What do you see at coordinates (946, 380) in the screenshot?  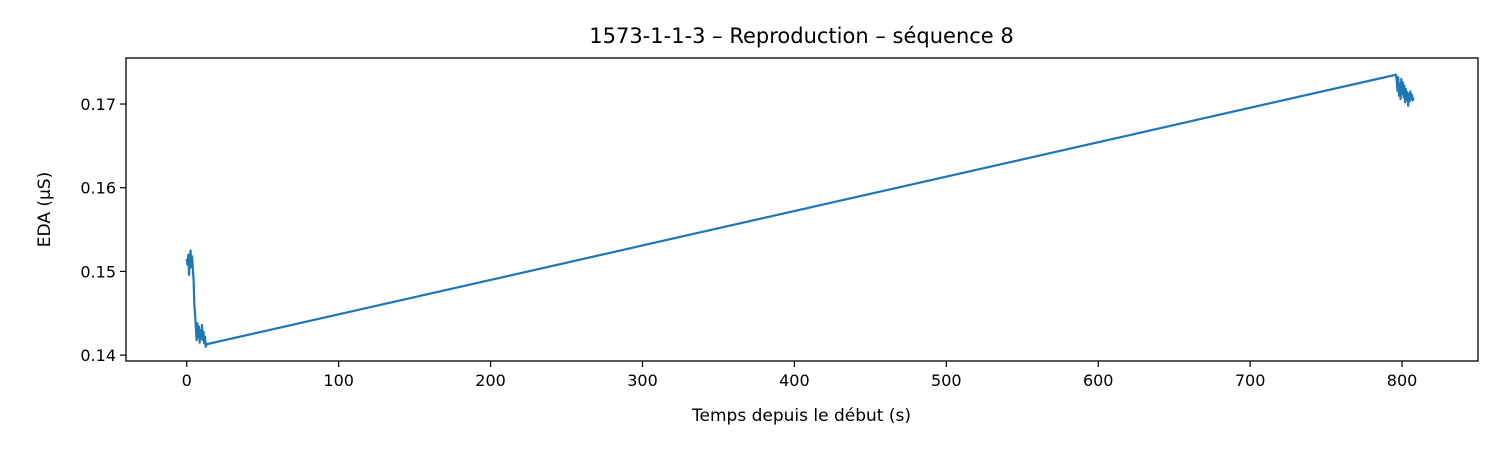 I see `x-tick-label: 500` at bounding box center [946, 380].